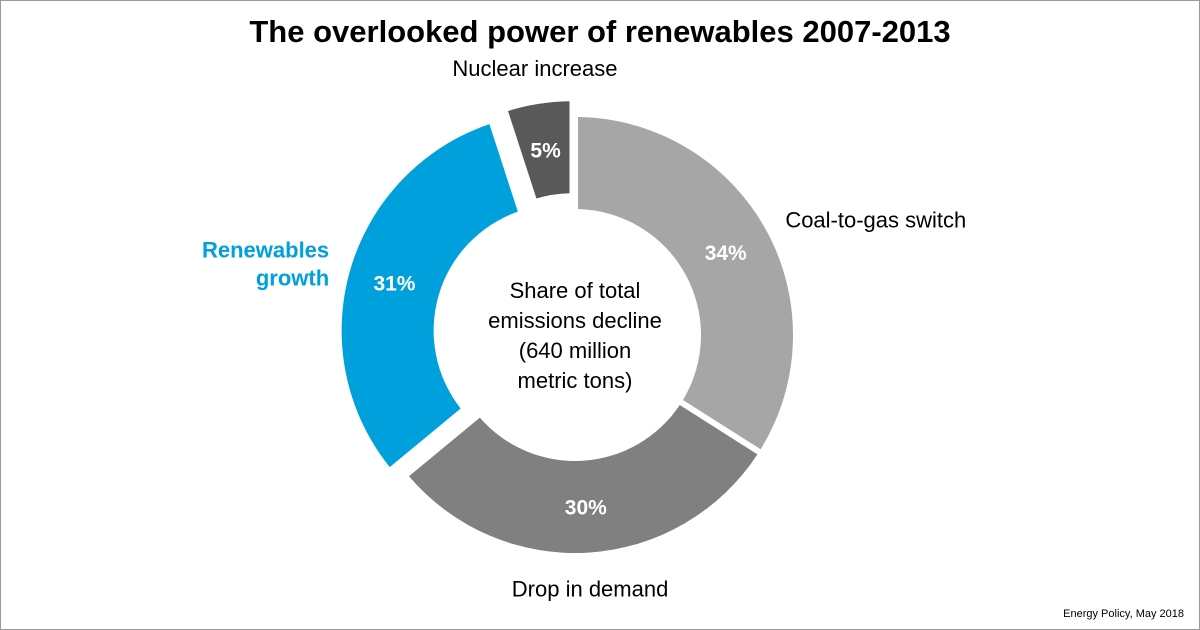 The height and width of the screenshot is (630, 1200). Describe the element at coordinates (726, 253) in the screenshot. I see `value-label-coal-to-gas-switch: 34%` at that location.